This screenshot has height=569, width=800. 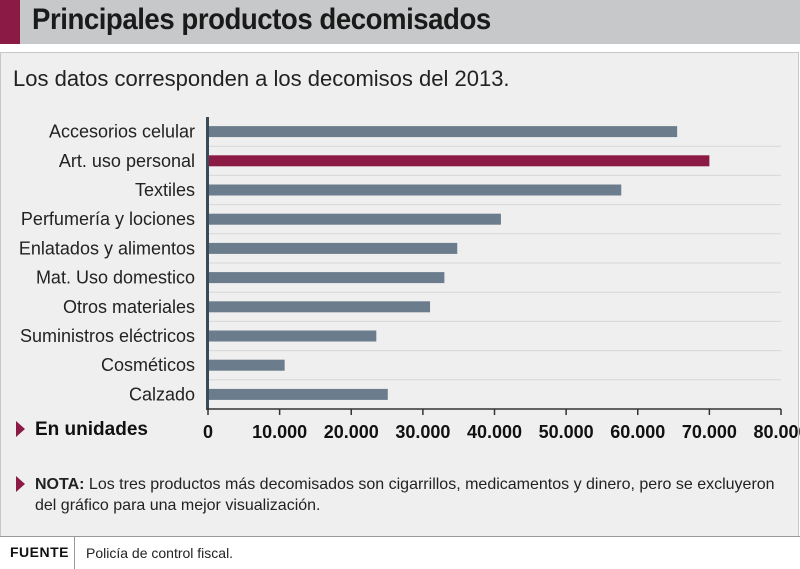 What do you see at coordinates (709, 432) in the screenshot?
I see `x-tick-label: 70.000` at bounding box center [709, 432].